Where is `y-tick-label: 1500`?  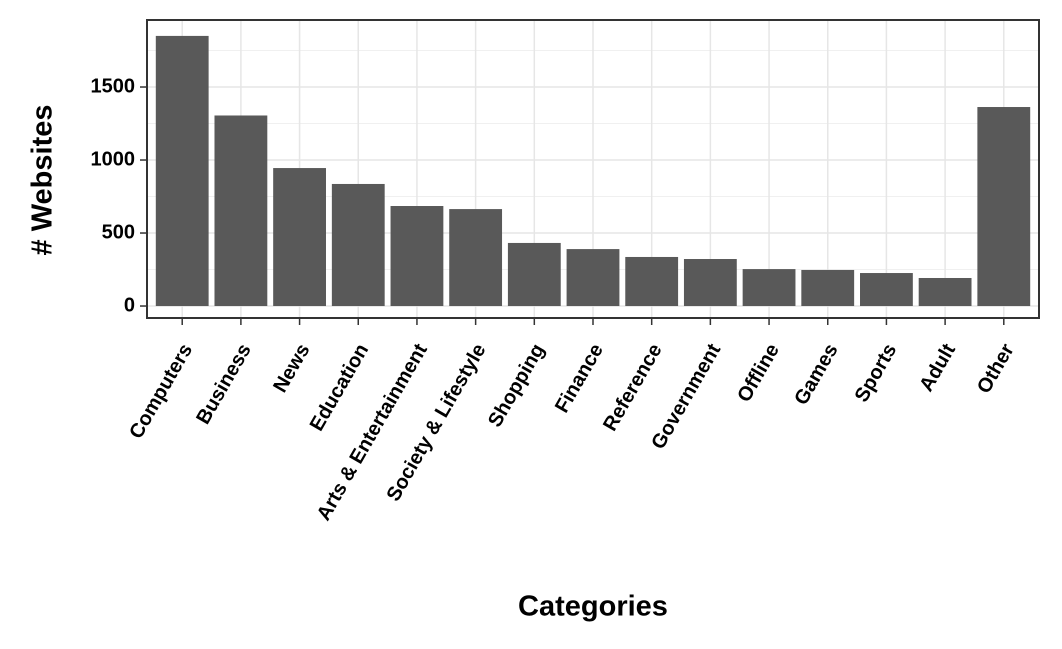 y-tick-label: 1500 is located at coordinates (113, 86).